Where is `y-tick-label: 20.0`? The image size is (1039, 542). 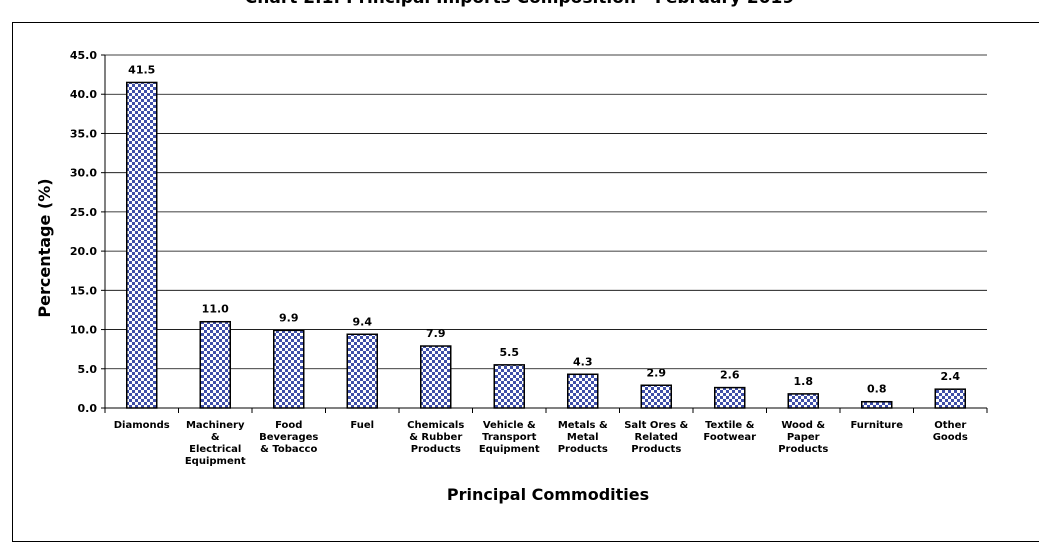
y-tick-label: 20.0 is located at coordinates (83, 251).